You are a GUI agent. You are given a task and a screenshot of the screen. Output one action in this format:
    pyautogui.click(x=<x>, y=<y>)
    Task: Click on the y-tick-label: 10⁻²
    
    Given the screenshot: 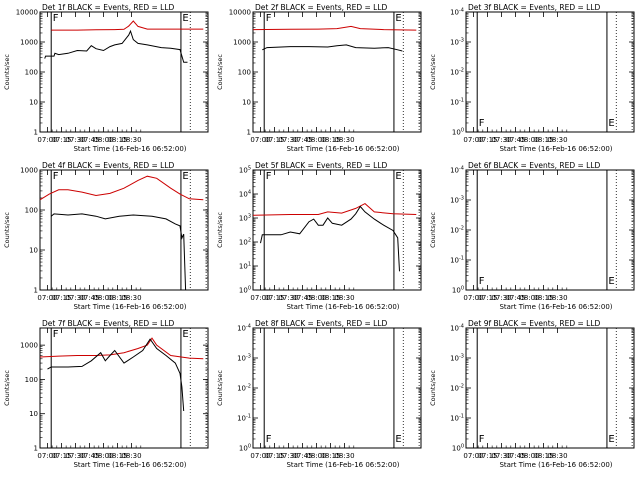 What is the action you would take?
    pyautogui.click(x=244, y=388)
    